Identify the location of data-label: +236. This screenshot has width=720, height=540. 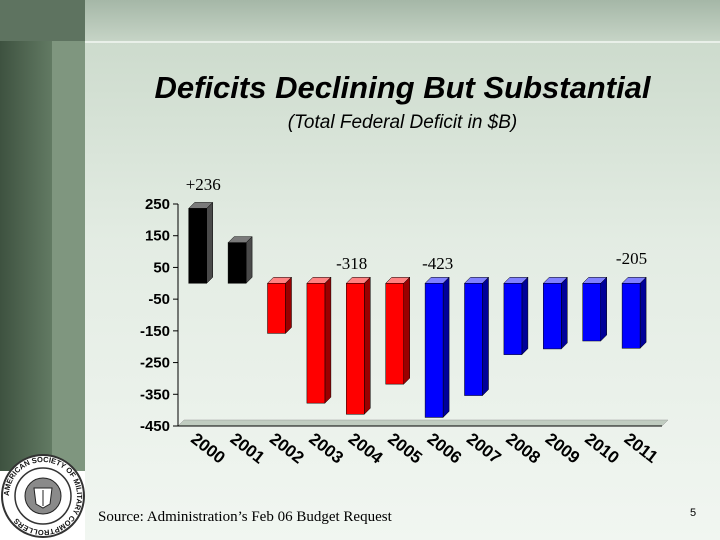
(203, 184).